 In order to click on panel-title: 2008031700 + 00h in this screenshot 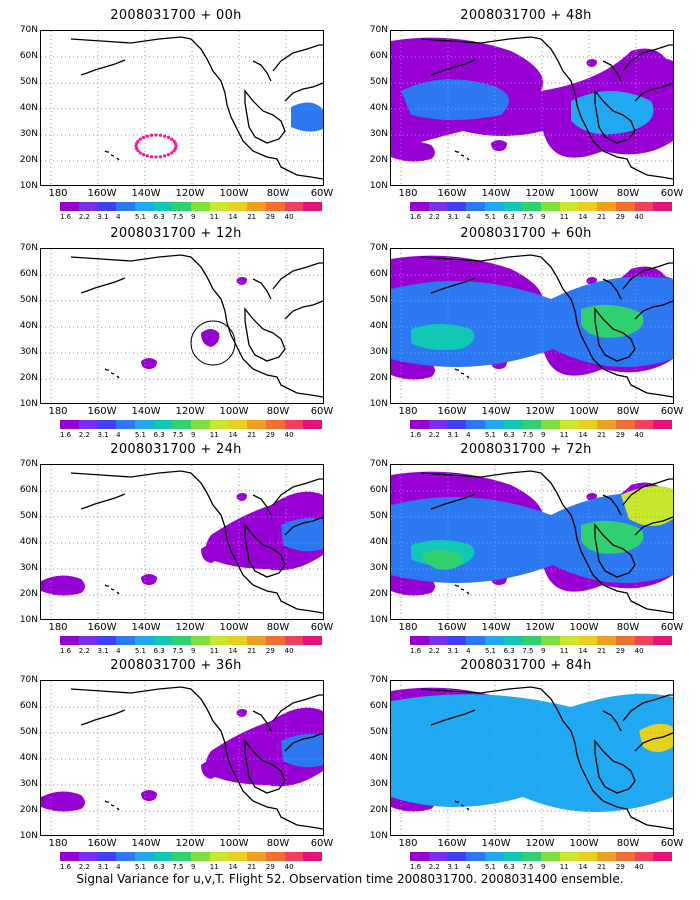, I will do `click(176, 15)`.